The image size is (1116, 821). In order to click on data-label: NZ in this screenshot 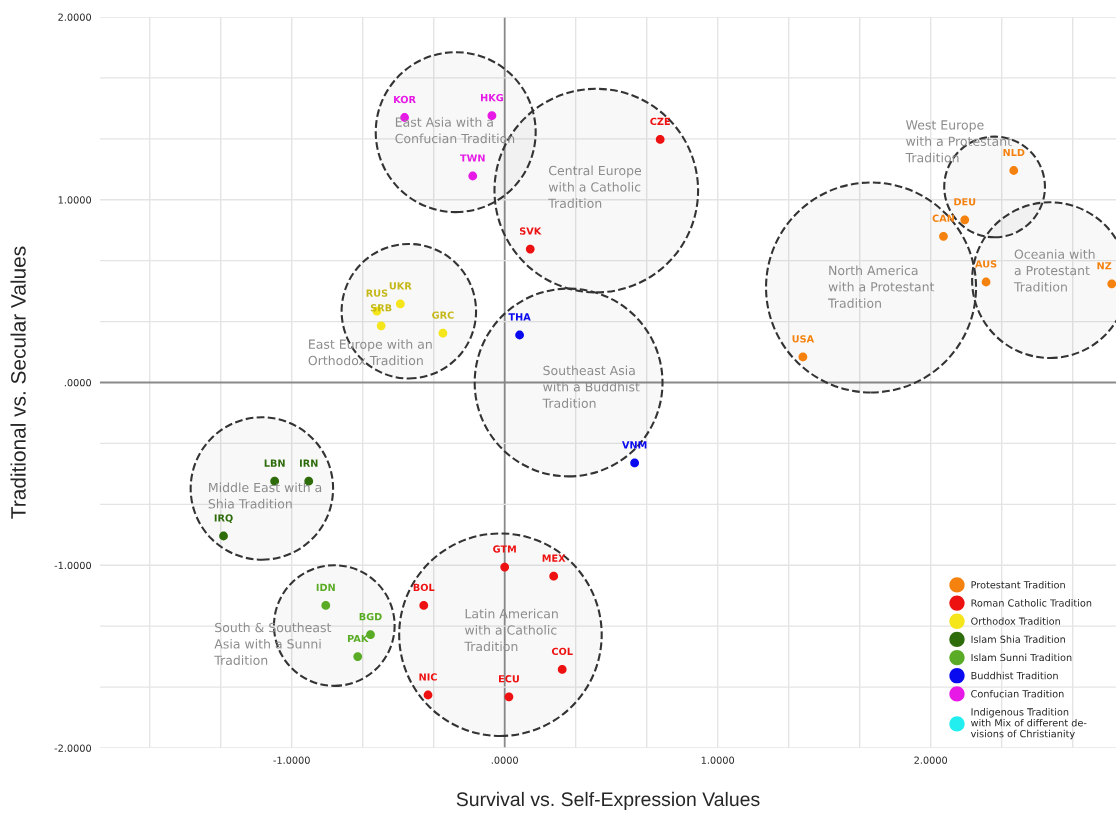, I will do `click(1104, 266)`.